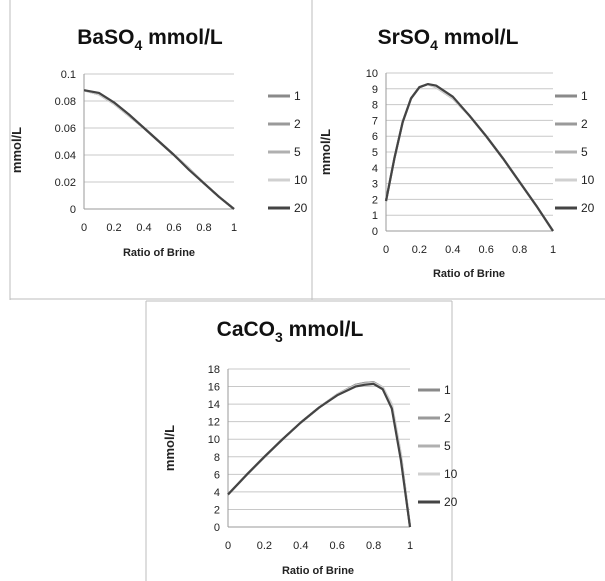 This screenshot has width=605, height=581. What do you see at coordinates (214, 370) in the screenshot?
I see `y-tick-label: 18` at bounding box center [214, 370].